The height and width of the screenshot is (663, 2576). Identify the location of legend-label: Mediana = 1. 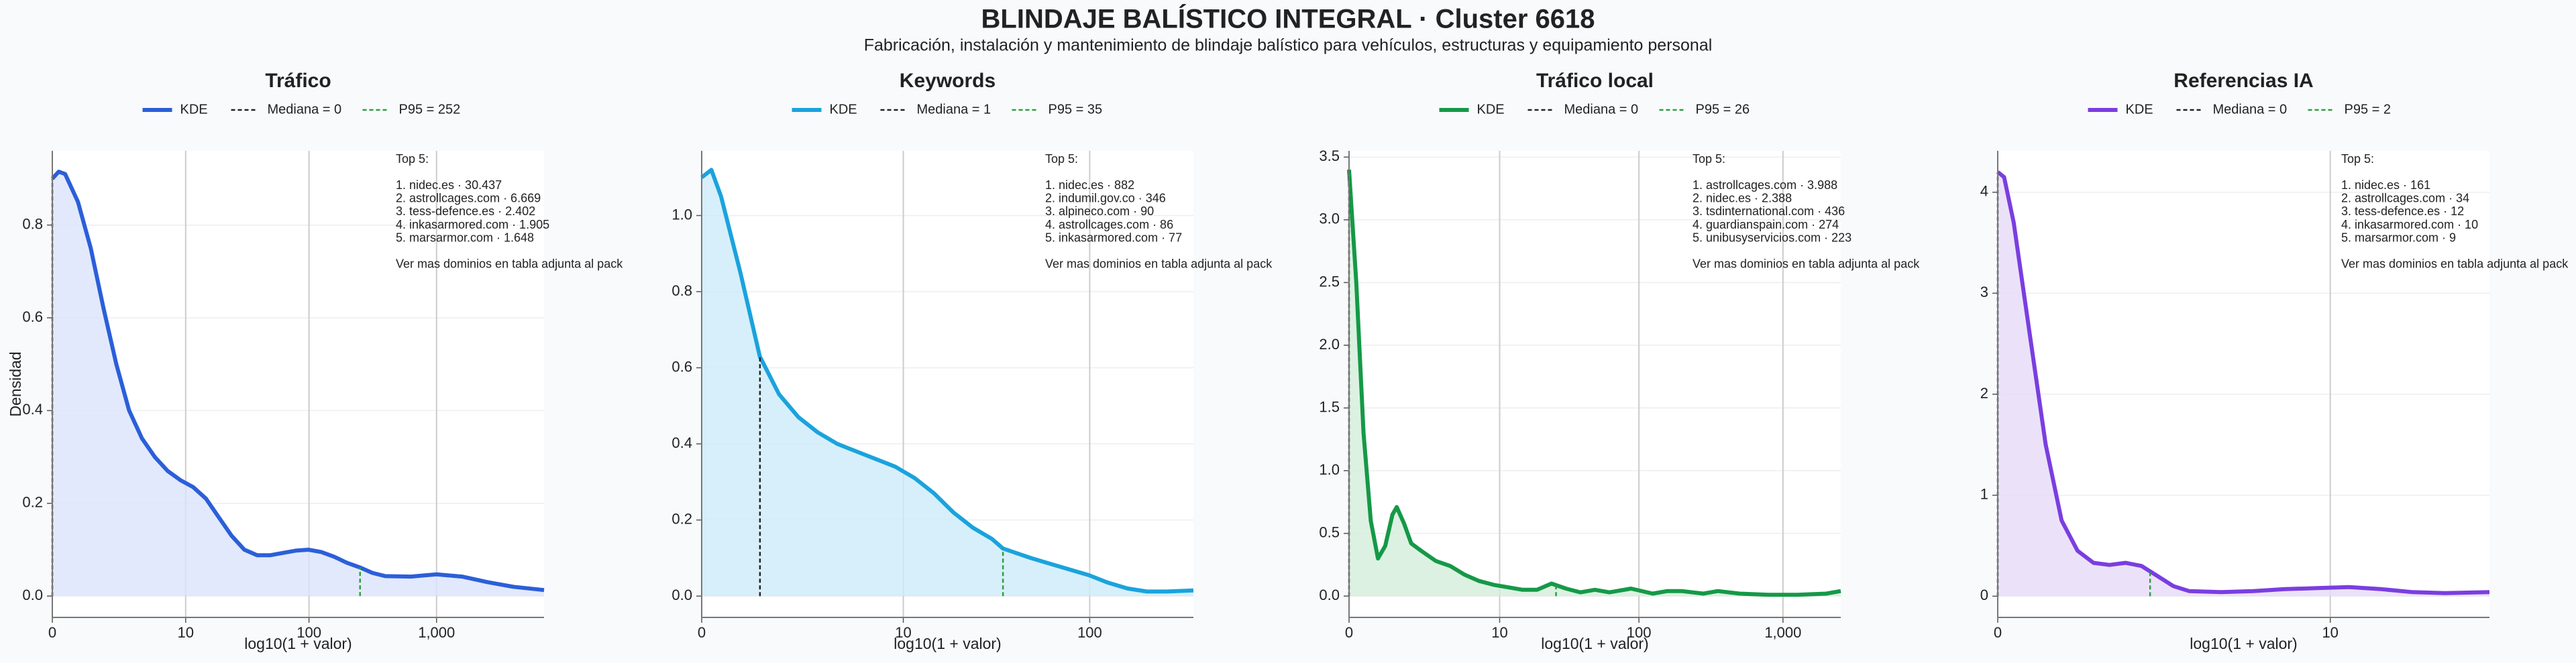
(954, 109).